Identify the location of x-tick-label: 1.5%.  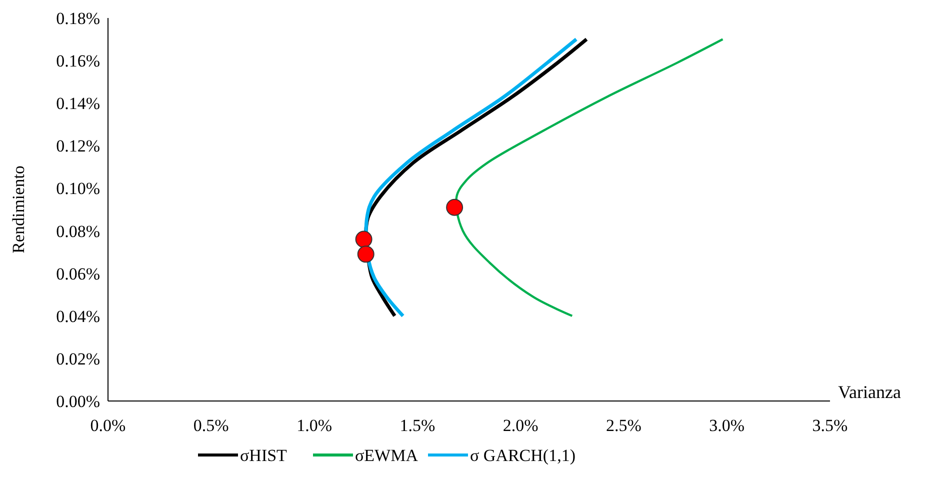
(418, 425).